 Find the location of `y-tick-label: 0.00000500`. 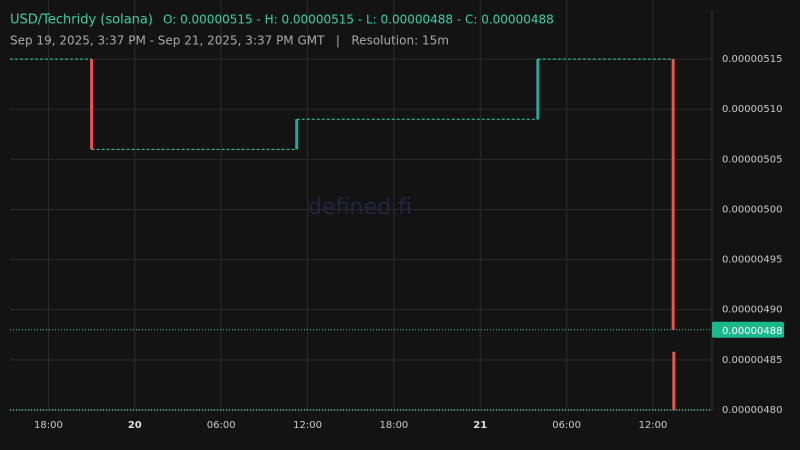

y-tick-label: 0.00000500 is located at coordinates (752, 209).